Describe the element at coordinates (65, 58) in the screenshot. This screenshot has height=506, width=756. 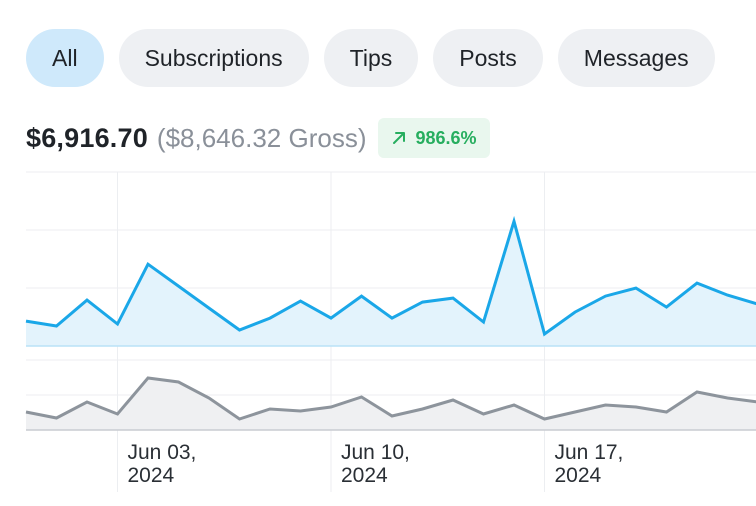
I see `tab-all: All` at that location.